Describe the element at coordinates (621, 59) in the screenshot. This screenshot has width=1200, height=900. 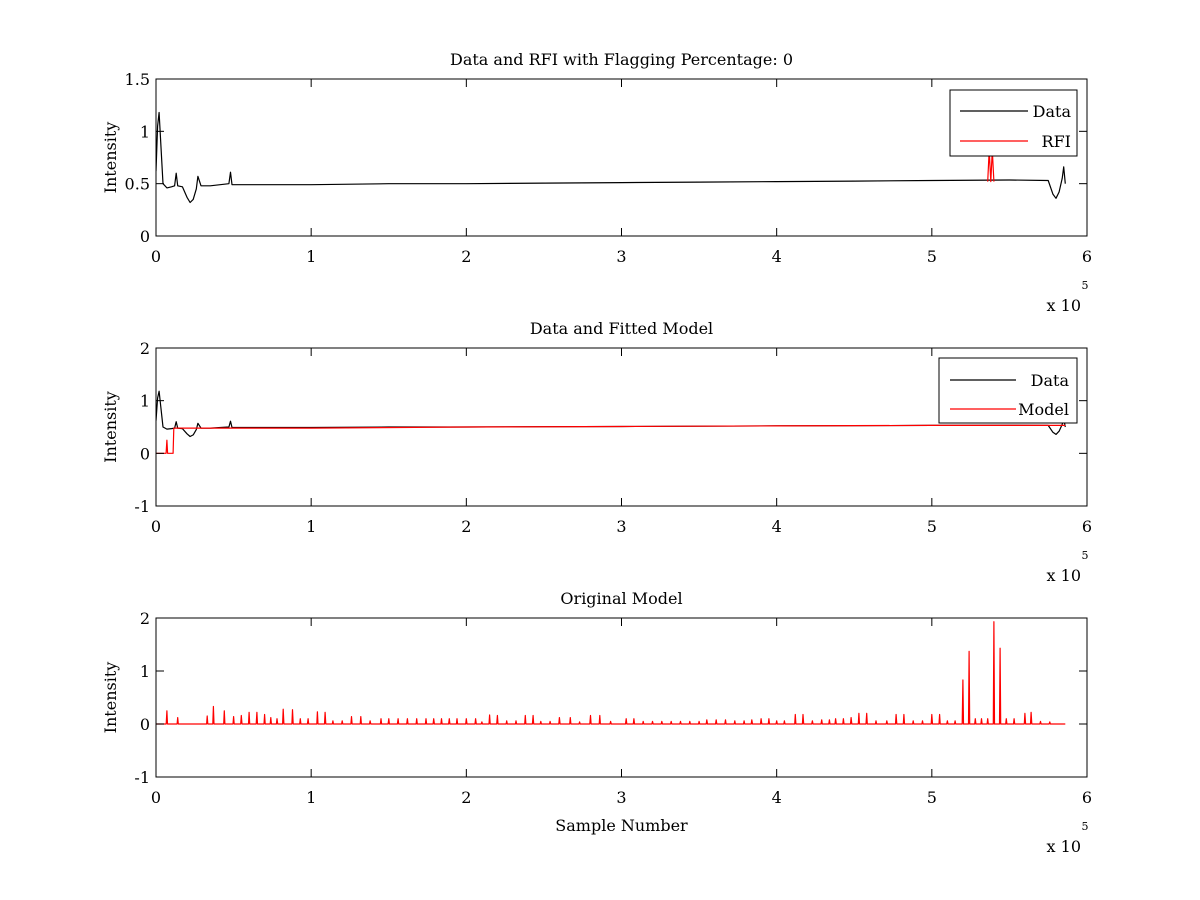
I see `subplot-title: Data and RFI with Flagging Percentage: 0` at that location.